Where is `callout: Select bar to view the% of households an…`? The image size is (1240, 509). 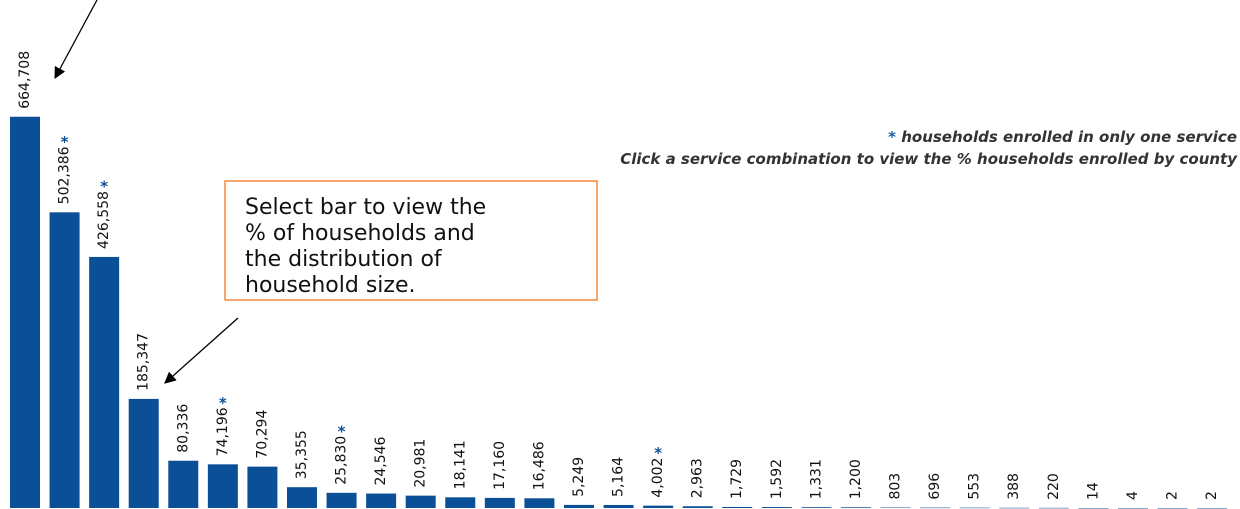
callout: Select bar to view the% of households an… is located at coordinates (365, 246).